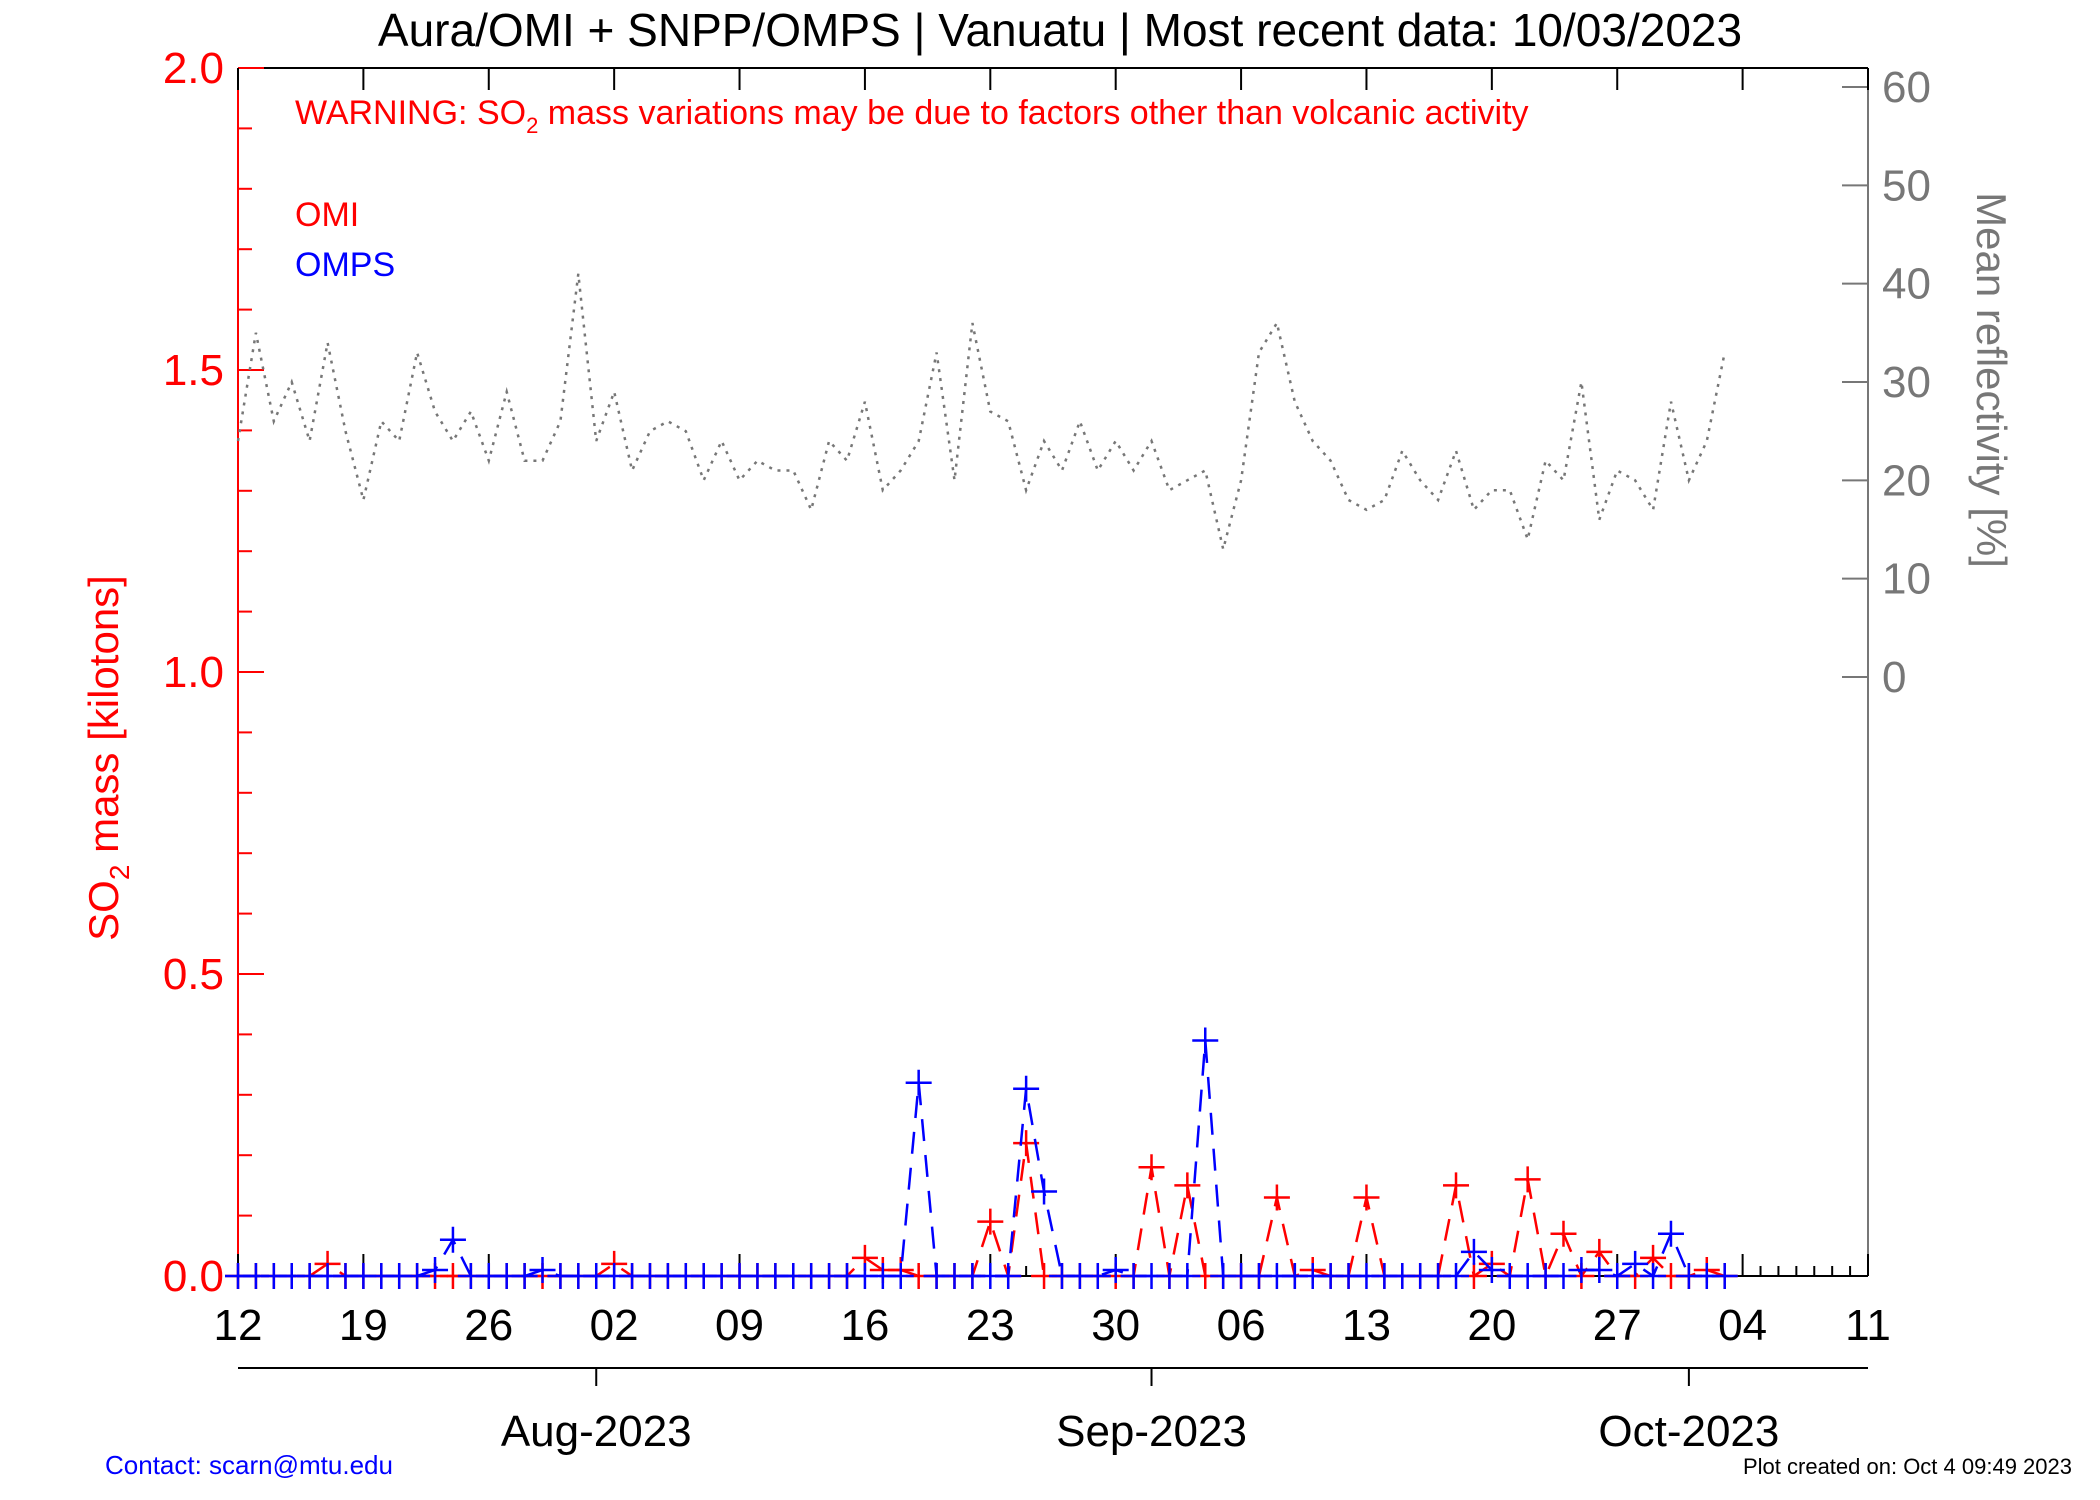 Image resolution: width=2100 pixels, height=1500 pixels. Describe the element at coordinates (1906, 87) in the screenshot. I see `right-tick-label: 60` at that location.